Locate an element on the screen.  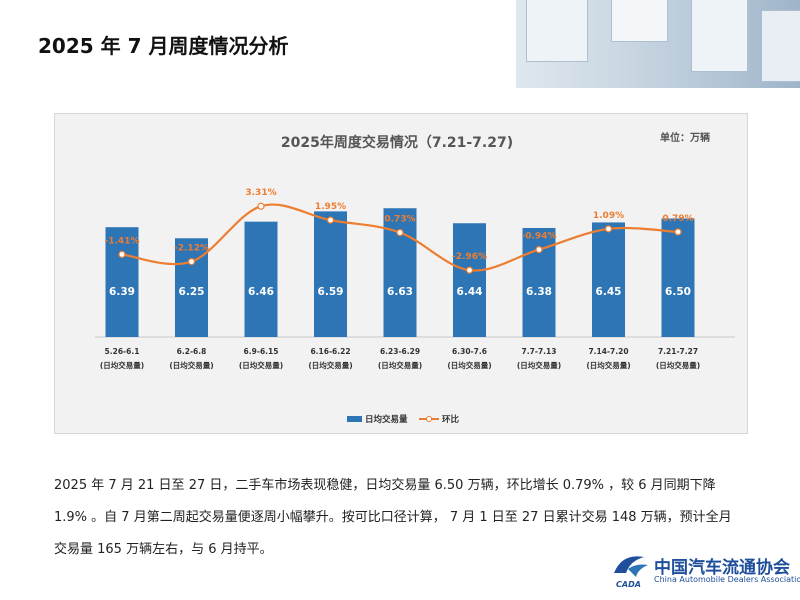
cada-mark-text: CADA is located at coordinates (628, 584).